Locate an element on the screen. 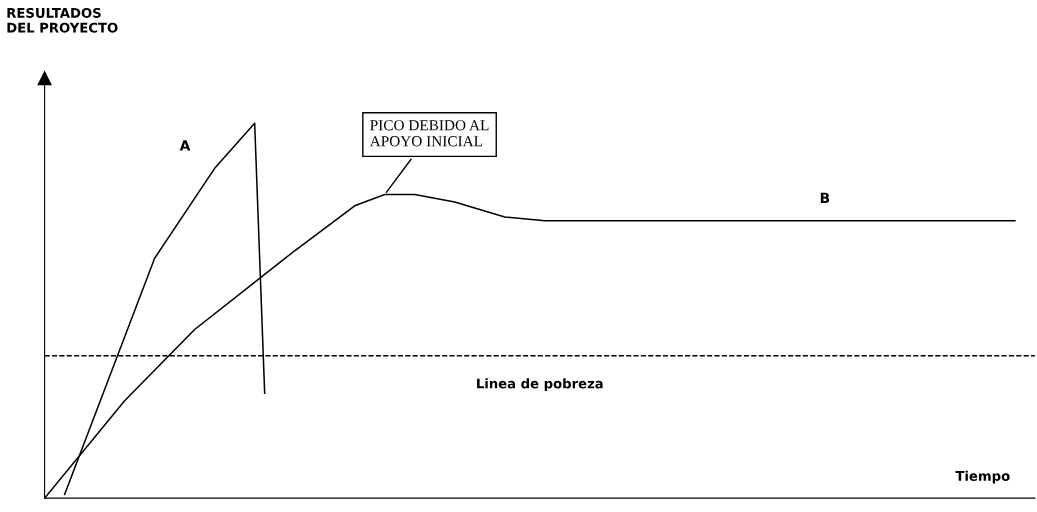 The image size is (1037, 512). series-label: B is located at coordinates (825, 197).